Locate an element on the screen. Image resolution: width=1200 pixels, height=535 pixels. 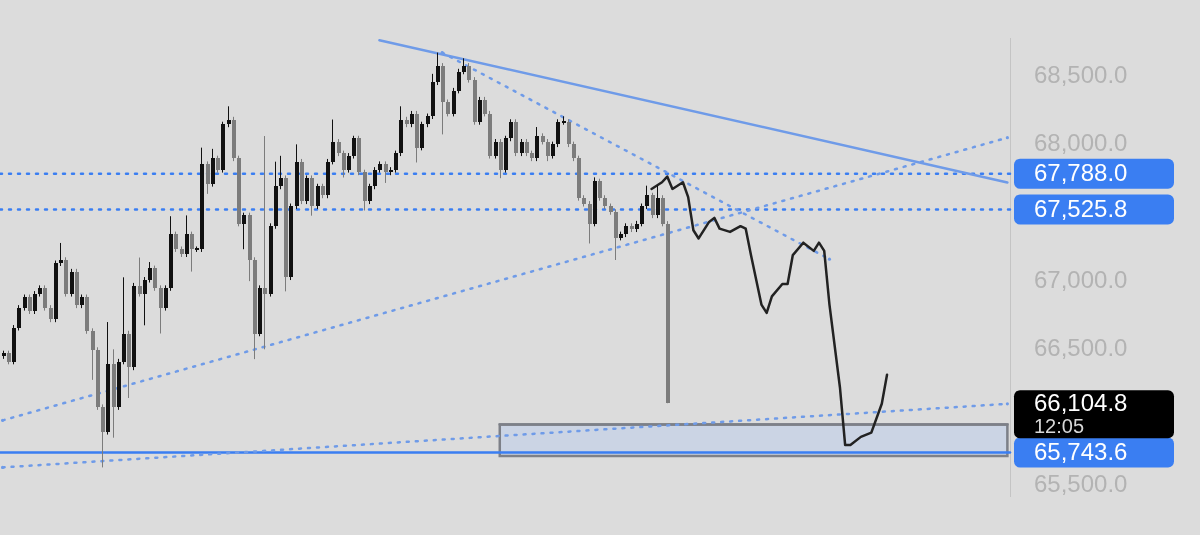
ref-line-label: 67,788.0 is located at coordinates (1081, 173).